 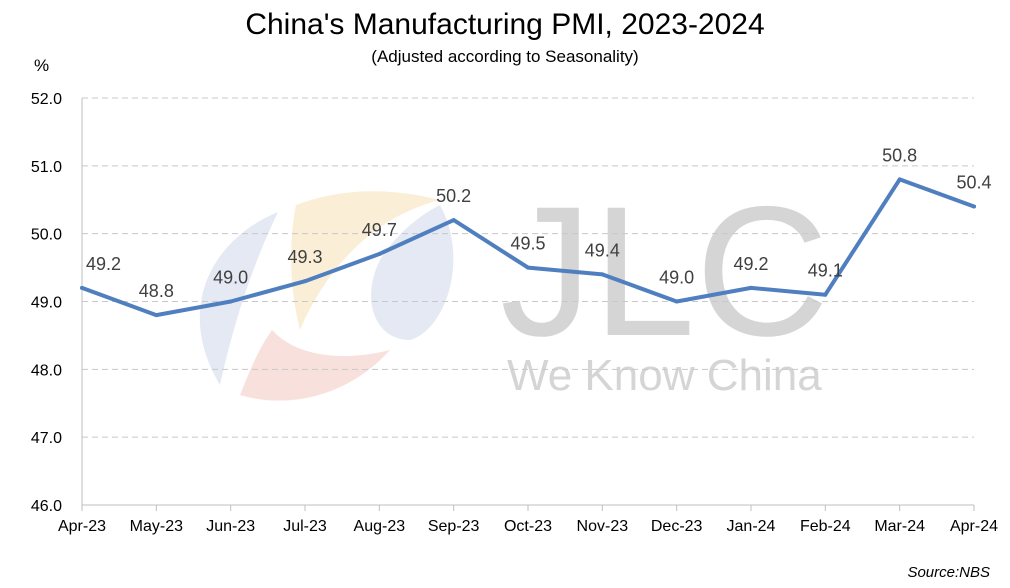 What do you see at coordinates (46, 167) in the screenshot?
I see `y-tick-label: 51.0` at bounding box center [46, 167].